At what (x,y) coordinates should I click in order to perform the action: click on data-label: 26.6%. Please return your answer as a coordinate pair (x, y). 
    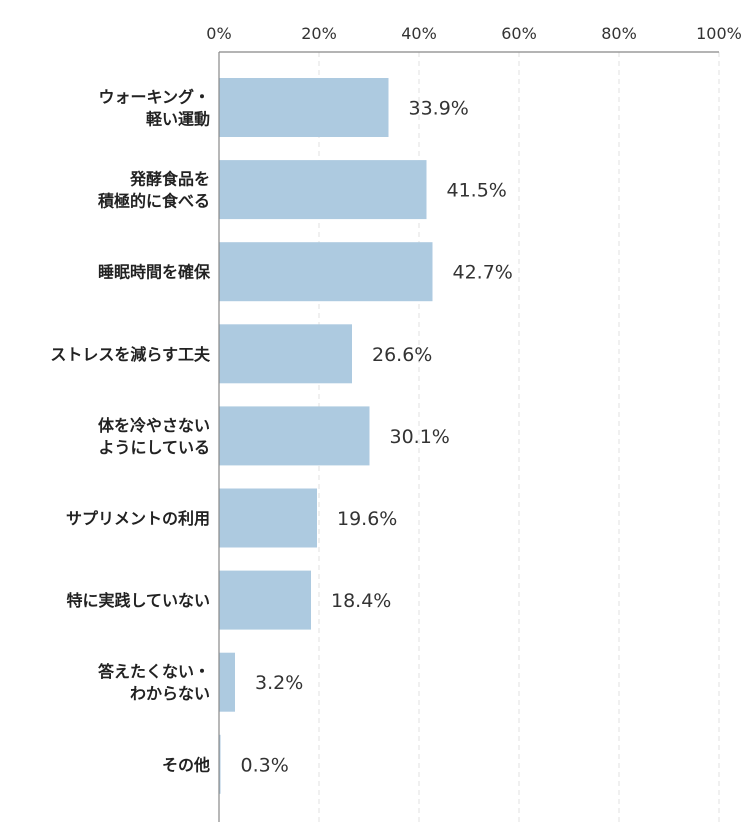
    Looking at the image, I should click on (402, 355).